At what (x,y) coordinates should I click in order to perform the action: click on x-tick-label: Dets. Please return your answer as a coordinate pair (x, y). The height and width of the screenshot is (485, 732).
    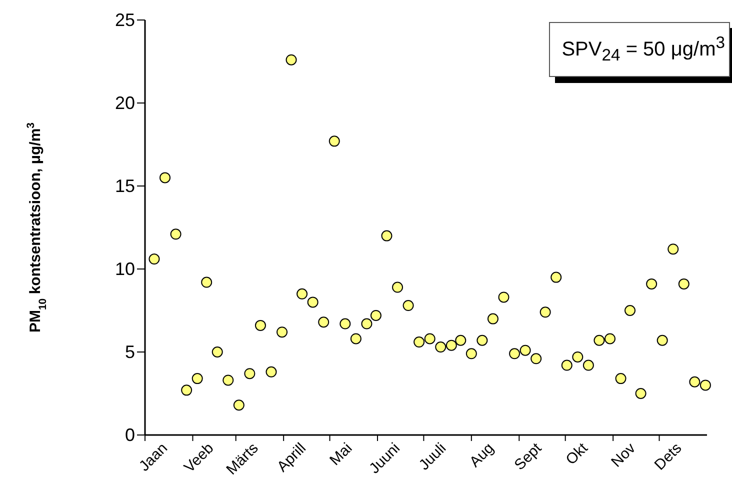
    Looking at the image, I should click on (668, 457).